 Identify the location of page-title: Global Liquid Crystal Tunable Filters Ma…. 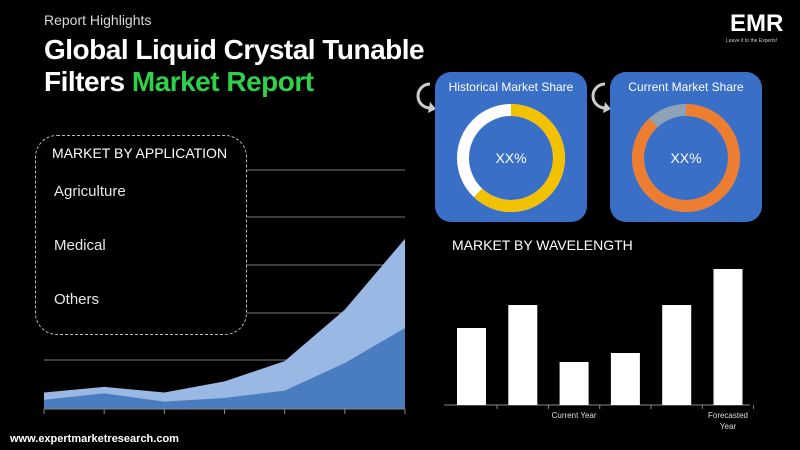
(234, 66).